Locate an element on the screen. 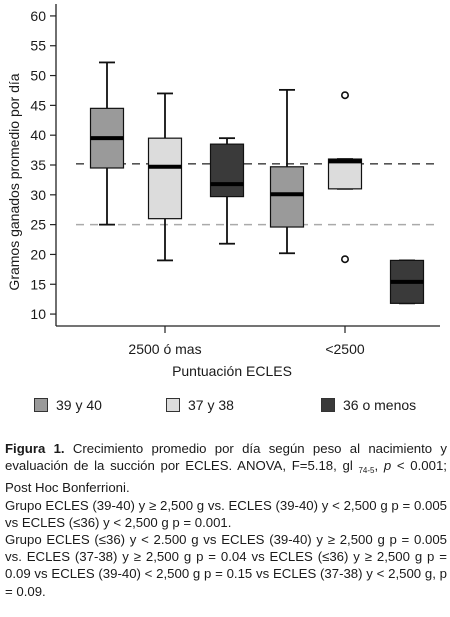 The image size is (450, 617). legend-item-36-menos: 36 o menos is located at coordinates (368, 405).